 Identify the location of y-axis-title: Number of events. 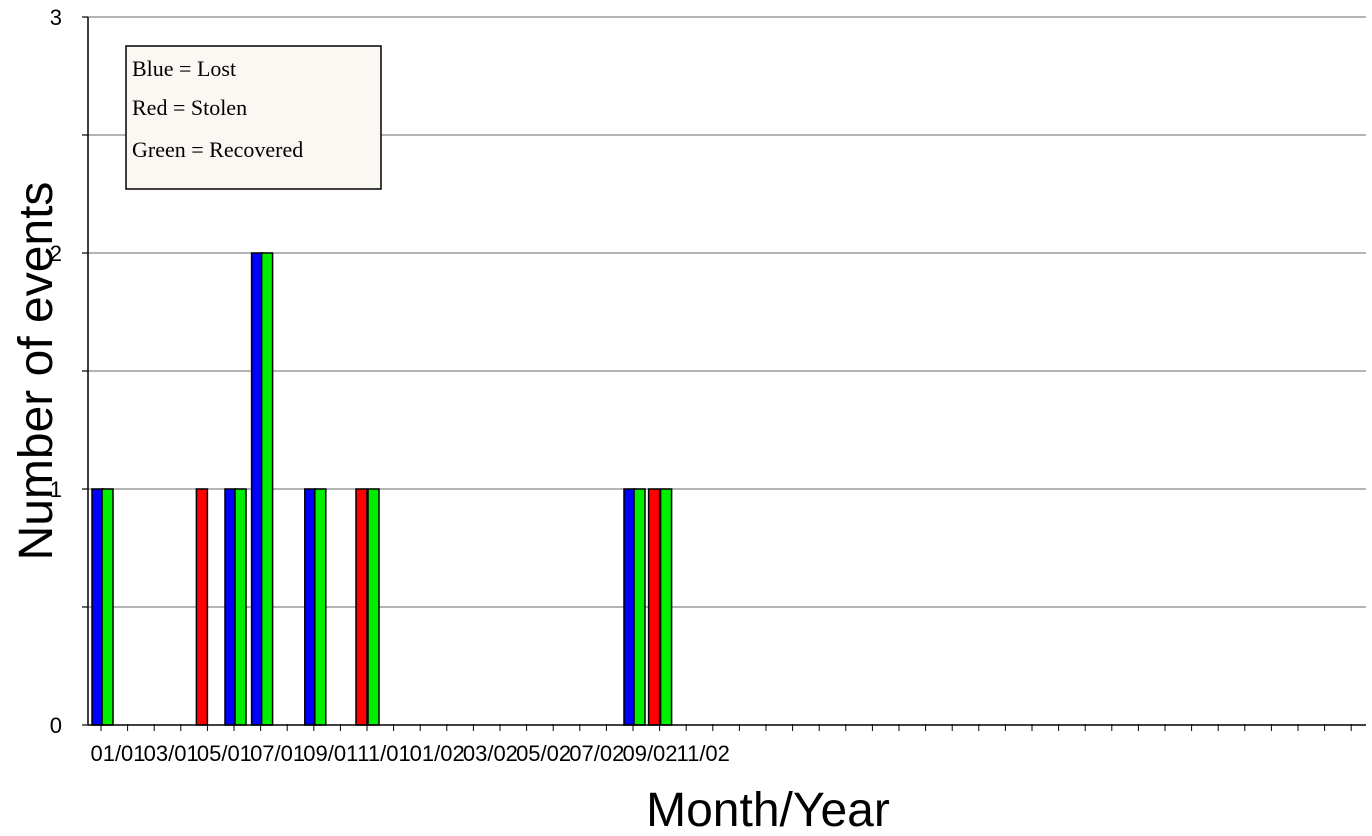
(36, 371).